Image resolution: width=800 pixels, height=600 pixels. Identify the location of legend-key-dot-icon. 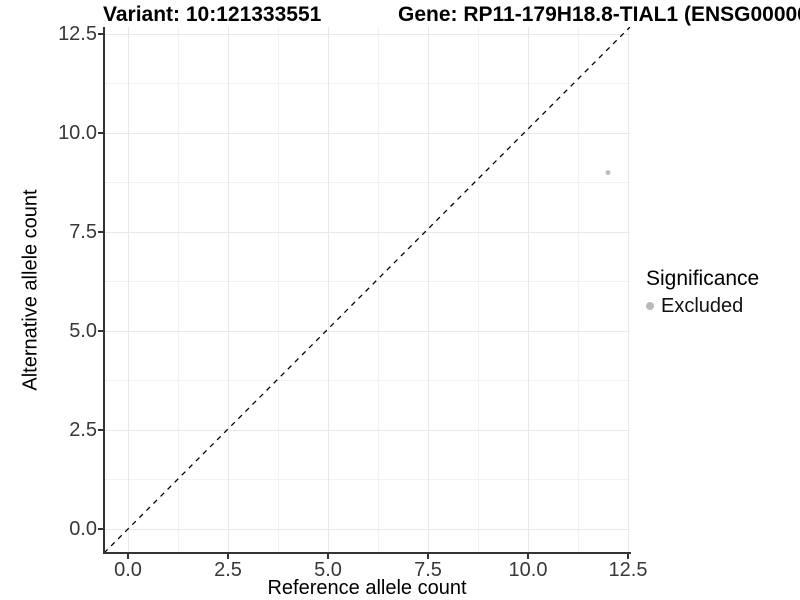
(650, 306).